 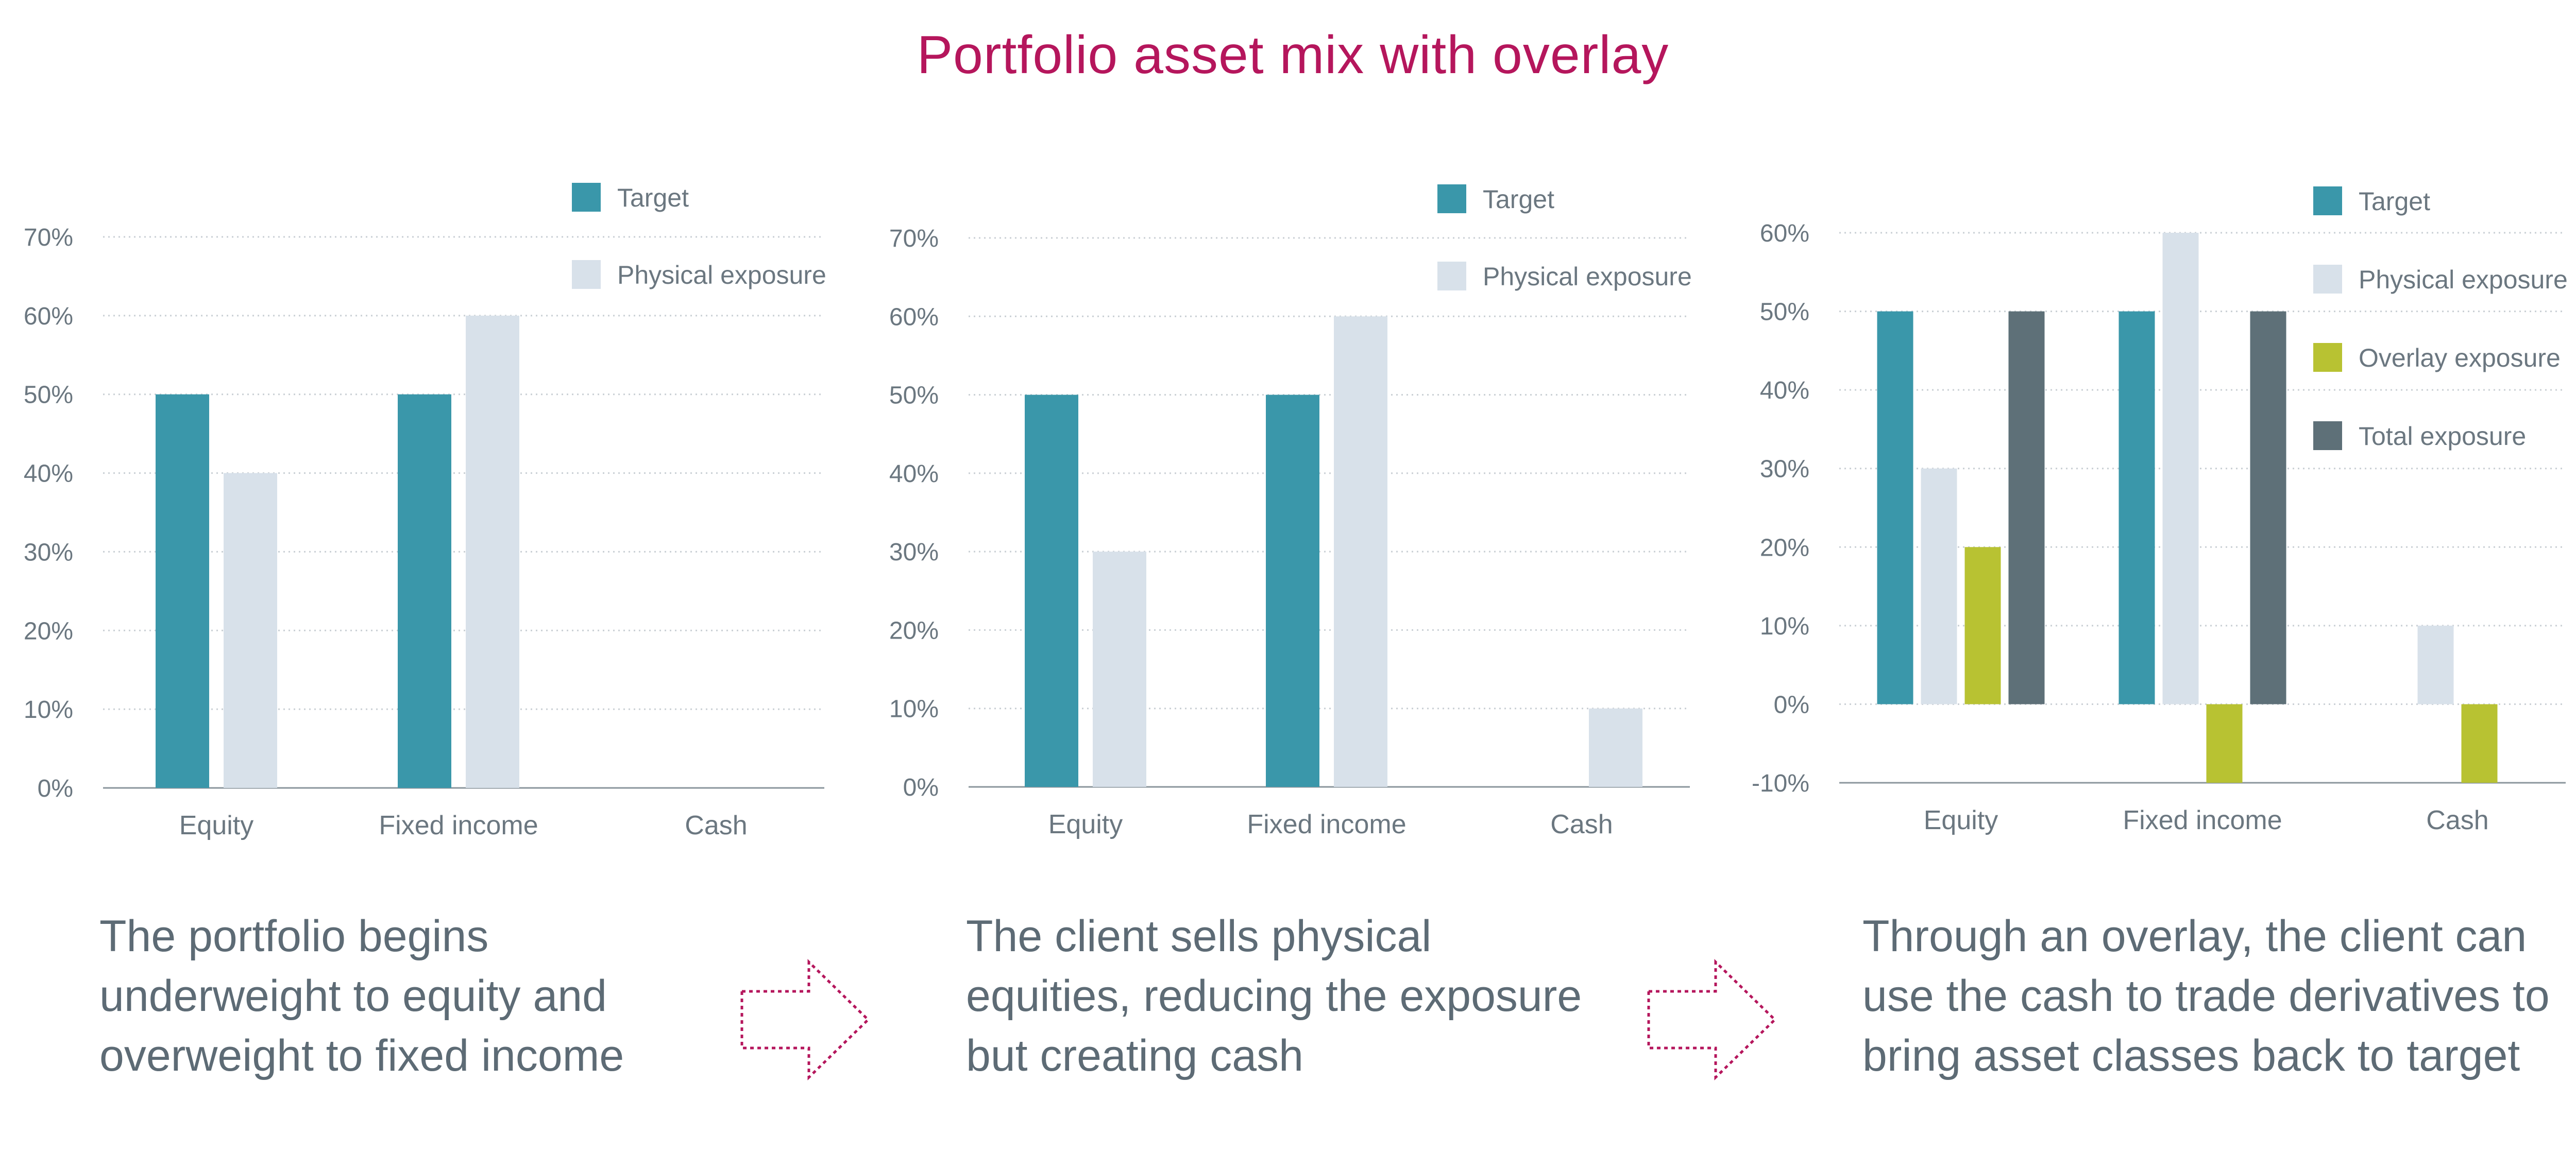 What do you see at coordinates (1199, 936) in the screenshot?
I see `caption-line: The client sells physical` at bounding box center [1199, 936].